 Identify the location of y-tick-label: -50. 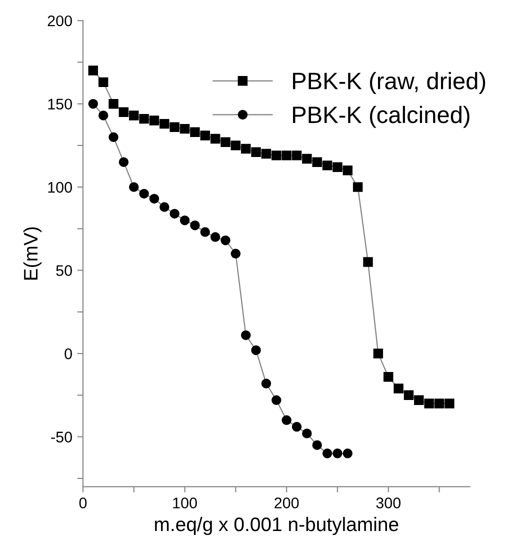
(61, 437).